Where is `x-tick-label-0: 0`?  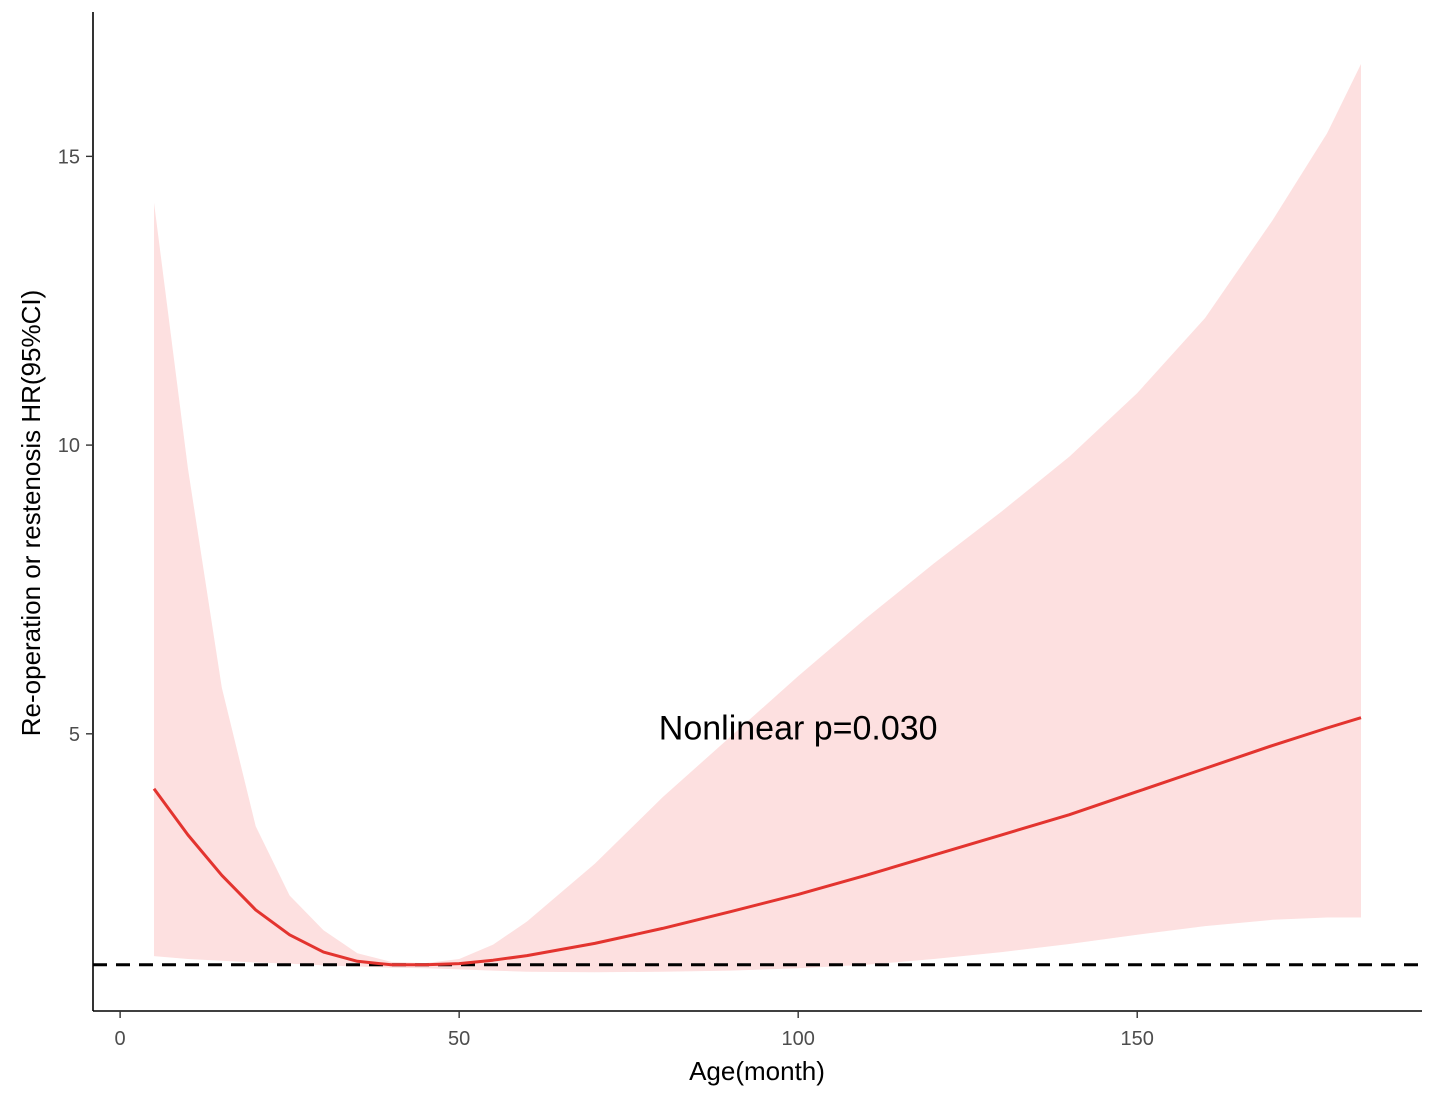 x-tick-label-0: 0 is located at coordinates (120, 1039).